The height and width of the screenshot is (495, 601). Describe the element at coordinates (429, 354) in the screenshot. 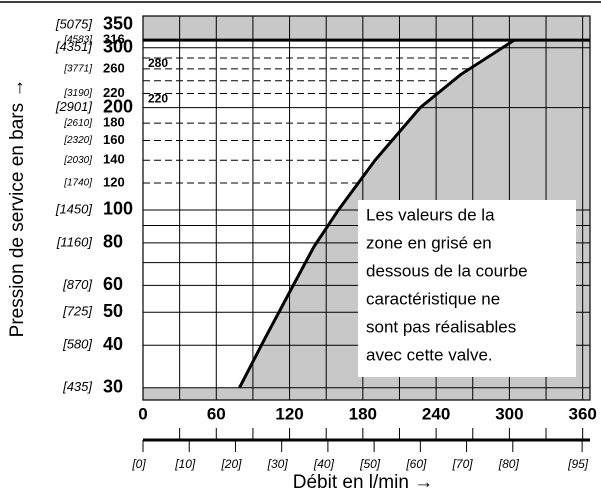

I see `annotation-line: avec cette valve.` at that location.